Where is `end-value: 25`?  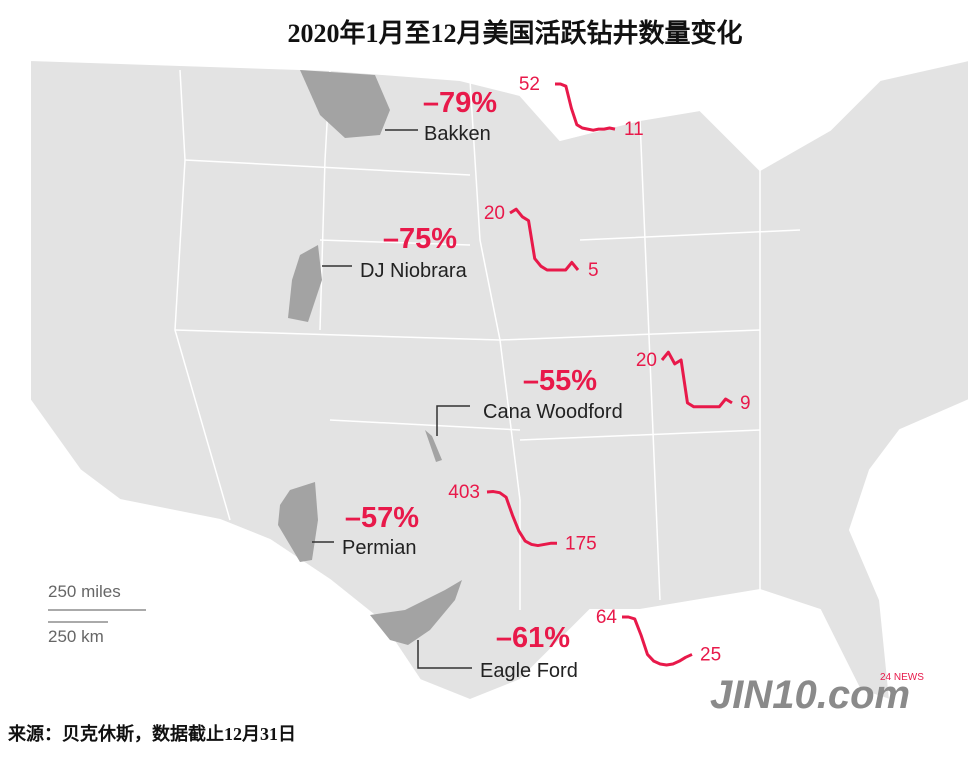 end-value: 25 is located at coordinates (710, 654).